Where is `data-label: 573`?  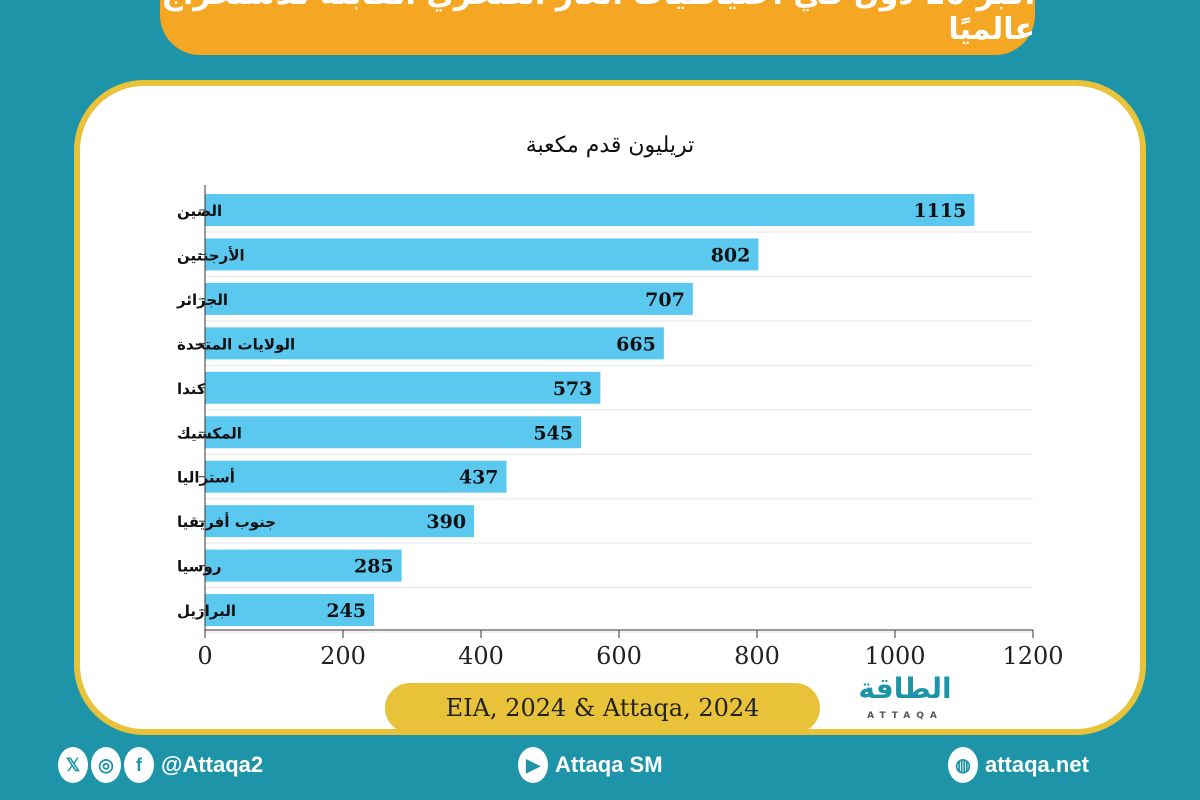
data-label: 573 is located at coordinates (573, 389).